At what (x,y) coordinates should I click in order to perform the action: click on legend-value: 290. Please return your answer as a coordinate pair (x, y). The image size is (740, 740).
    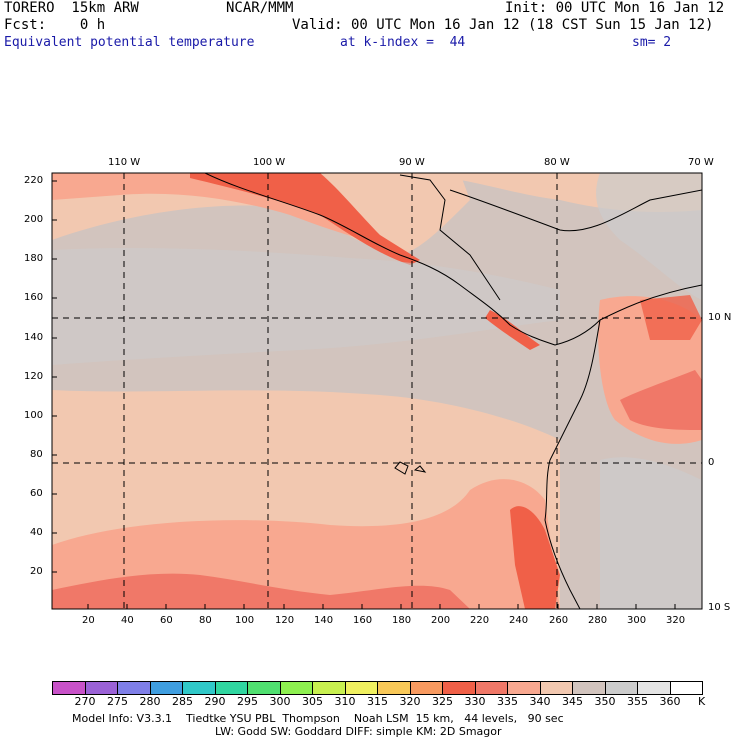
    Looking at the image, I should click on (215, 701).